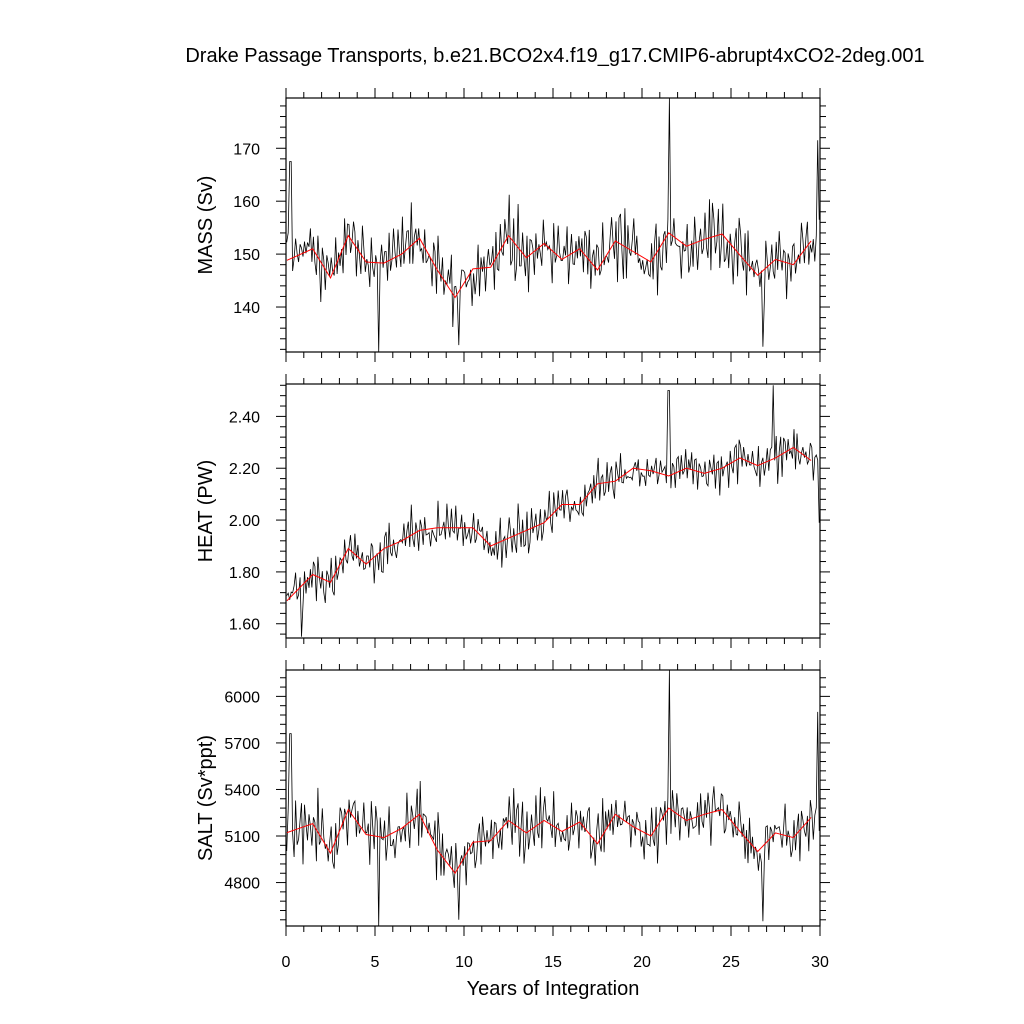 This screenshot has width=1024, height=1024. I want to click on mass-y-tick-label: 150, so click(246, 255).